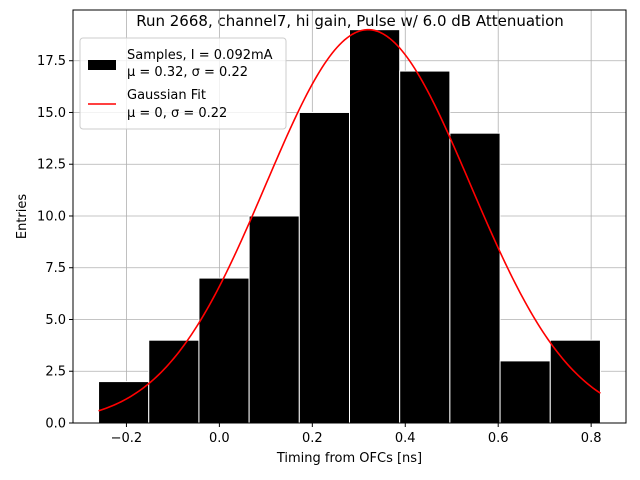 Image resolution: width=640 pixels, height=480 pixels. Describe the element at coordinates (51, 216) in the screenshot. I see `y-tick-label: 10.0` at that location.